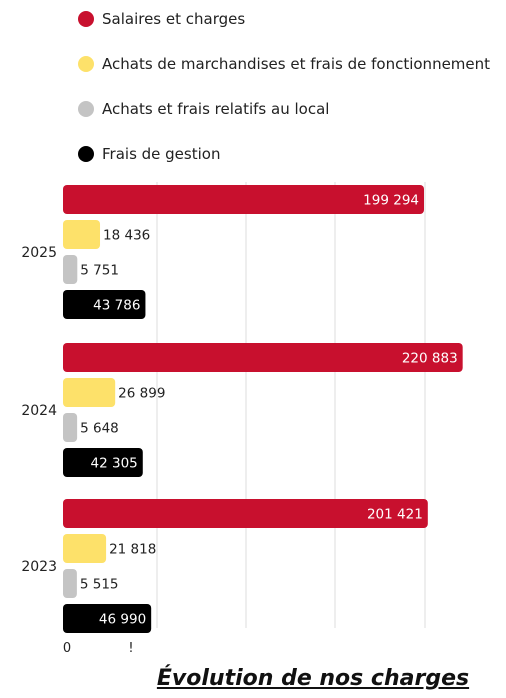 The height and width of the screenshot is (698, 506). What do you see at coordinates (114, 464) in the screenshot?
I see `value-label-2024-3: 42 305` at bounding box center [114, 464].